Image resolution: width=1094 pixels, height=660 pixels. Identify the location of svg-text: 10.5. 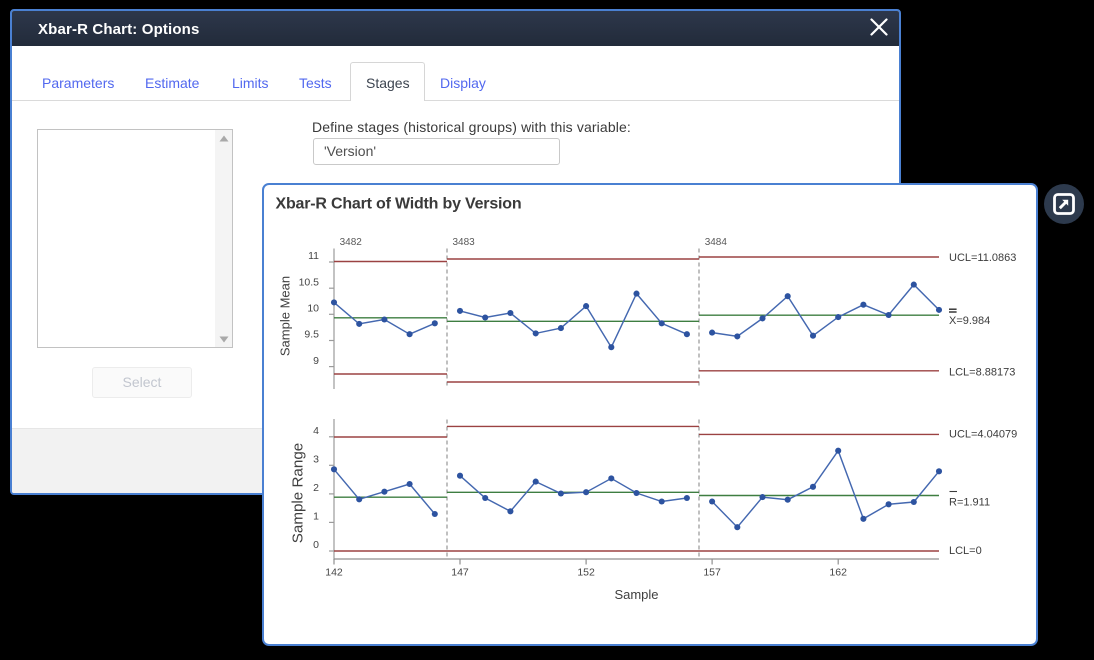
(309, 282).